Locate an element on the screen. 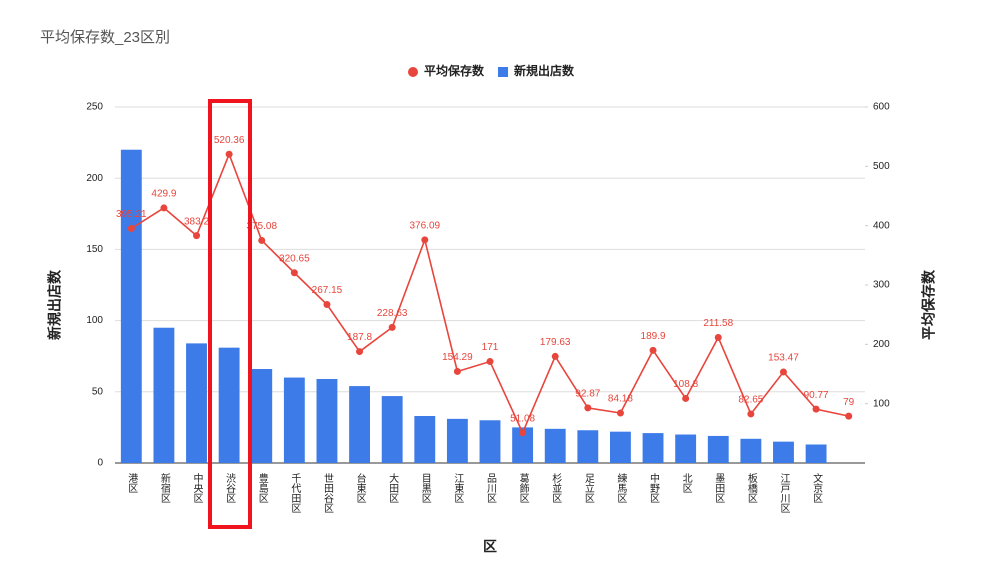  legend: 平均保存数 新規出店数 is located at coordinates (491, 70).